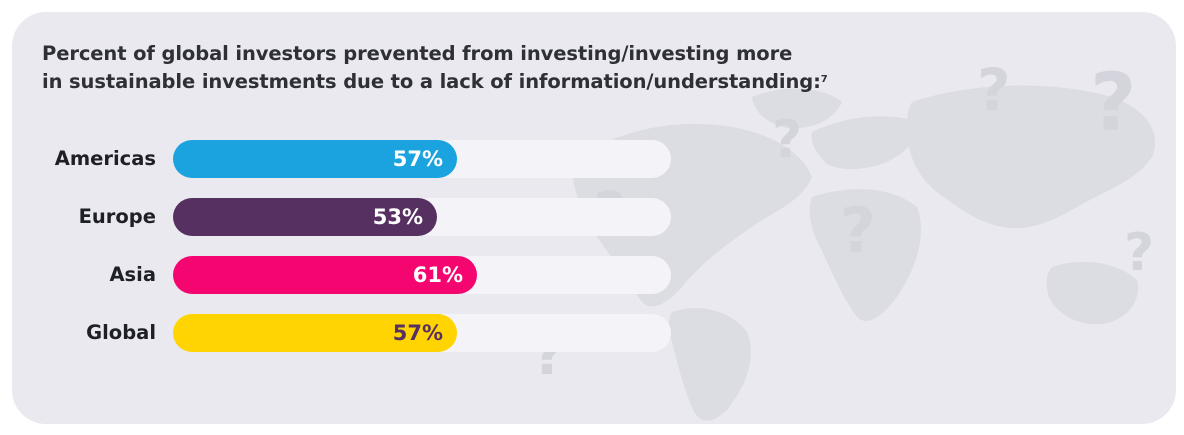 The height and width of the screenshot is (435, 1184). I want to click on bar-row-europe: Europe 53%, so click(362, 217).